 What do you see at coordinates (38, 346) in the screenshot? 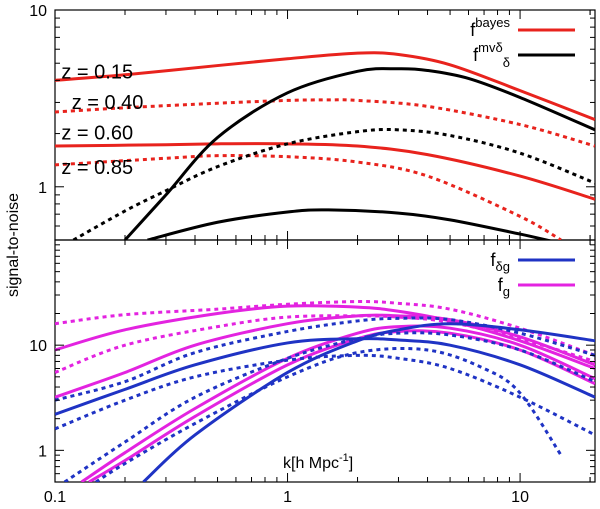
I see `bottom-y-tick-label: 10` at bounding box center [38, 346].